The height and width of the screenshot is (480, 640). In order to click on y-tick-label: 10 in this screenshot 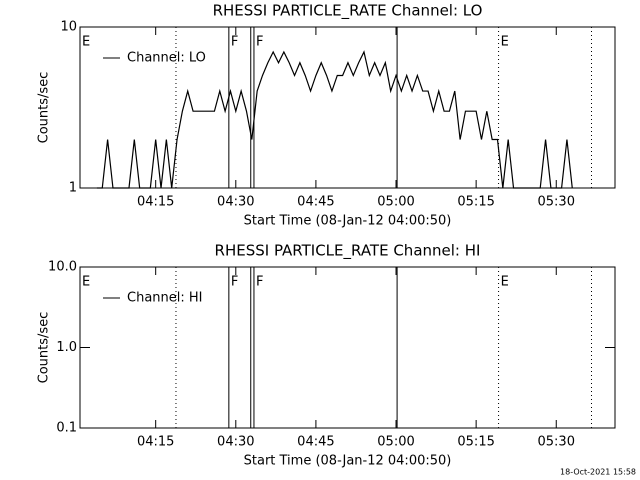, I will do `click(68, 27)`.